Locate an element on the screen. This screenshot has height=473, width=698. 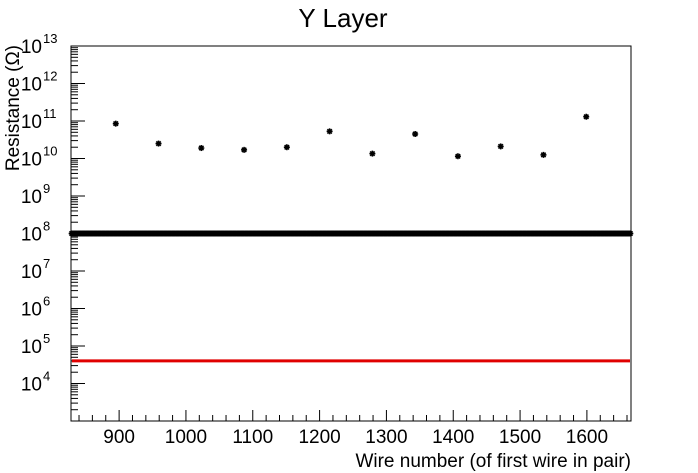
y-tick-exponent: 8 is located at coordinates (46, 226).